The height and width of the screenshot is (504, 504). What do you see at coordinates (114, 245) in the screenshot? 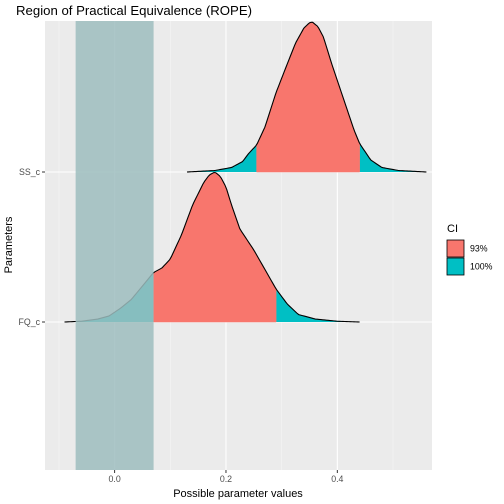
I see `rope-band` at bounding box center [114, 245].